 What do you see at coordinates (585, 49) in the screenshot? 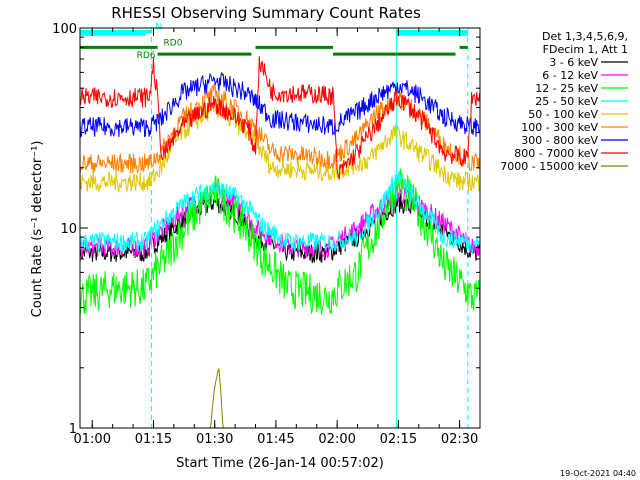
I see `legend-header-line: FDecim 1, Att 1` at bounding box center [585, 49].